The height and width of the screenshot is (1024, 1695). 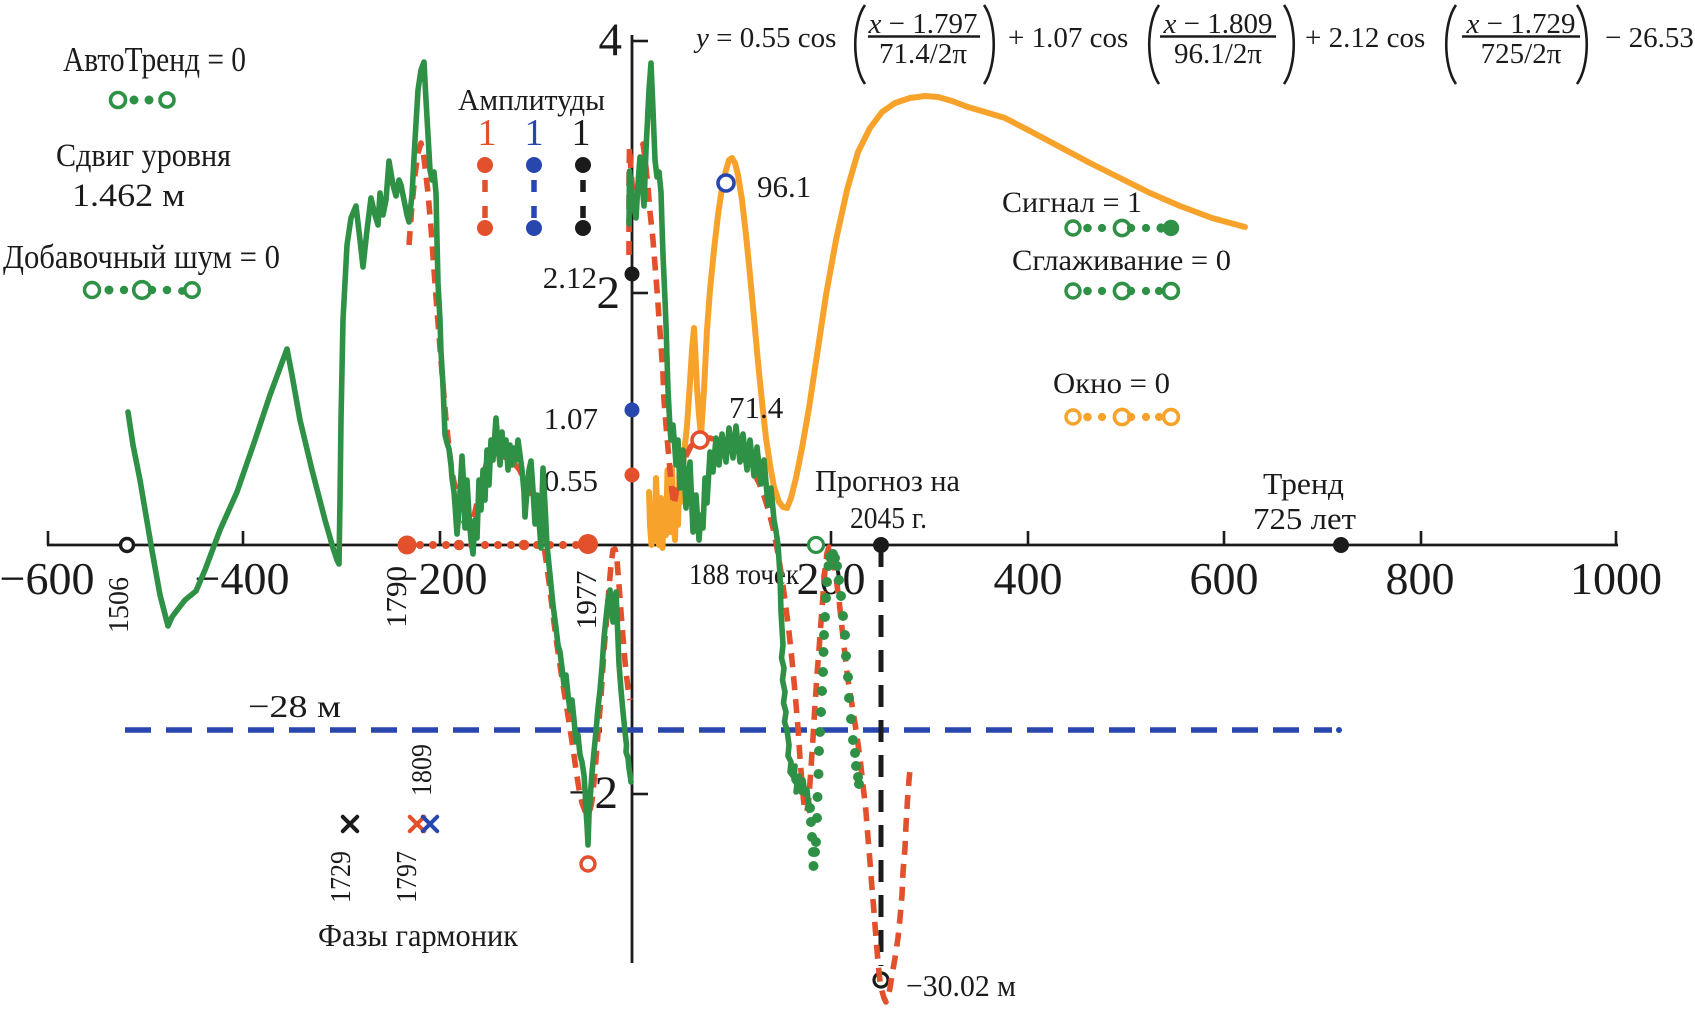 What do you see at coordinates (1218, 54) in the screenshot?
I see `svg-text: 96.1/2π` at bounding box center [1218, 54].